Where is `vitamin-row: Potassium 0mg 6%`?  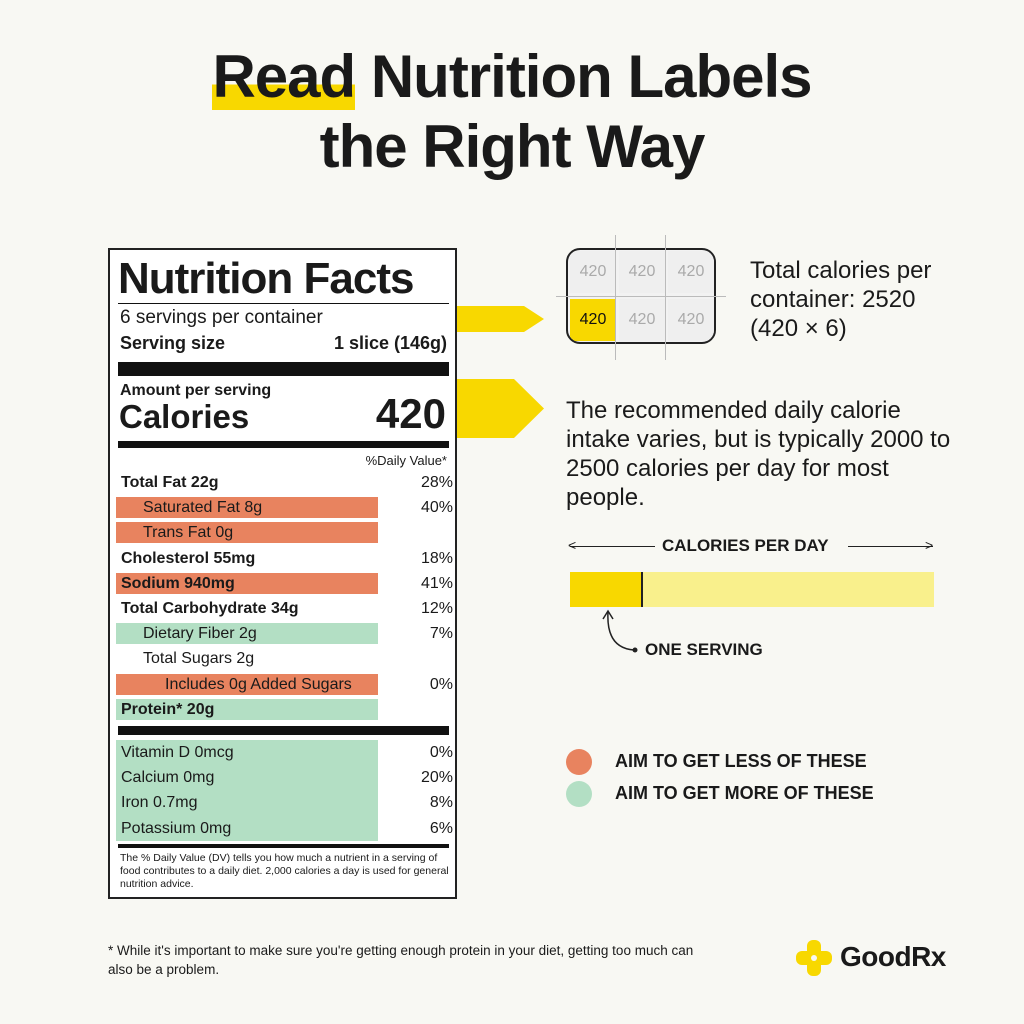 vitamin-row: Potassium 0mg 6% is located at coordinates (284, 828).